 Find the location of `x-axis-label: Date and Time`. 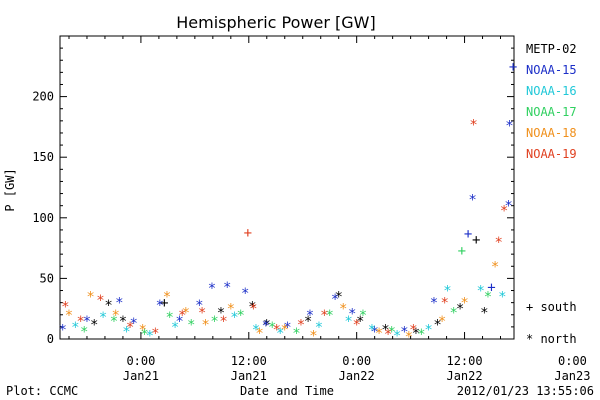

x-axis-label: Date and Time is located at coordinates (287, 391).